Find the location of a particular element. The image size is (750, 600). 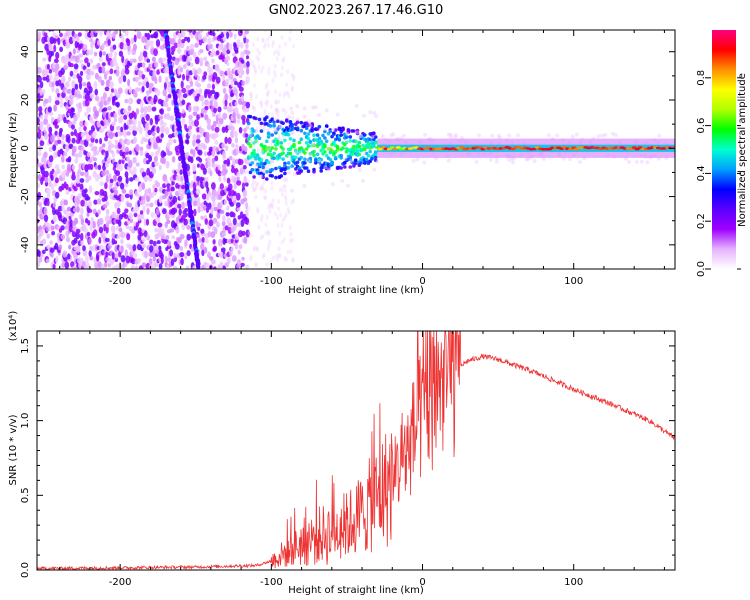

spectrogram-streak-cell is located at coordinates (198, 267).